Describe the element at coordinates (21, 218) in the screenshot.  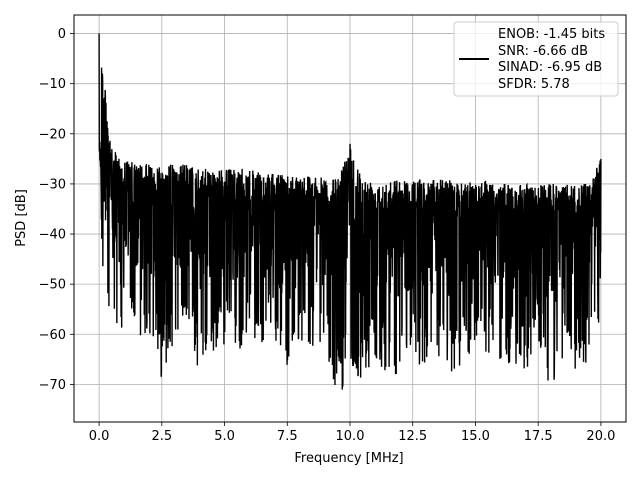
I see `y-axis-label: PSD [dB]` at that location.